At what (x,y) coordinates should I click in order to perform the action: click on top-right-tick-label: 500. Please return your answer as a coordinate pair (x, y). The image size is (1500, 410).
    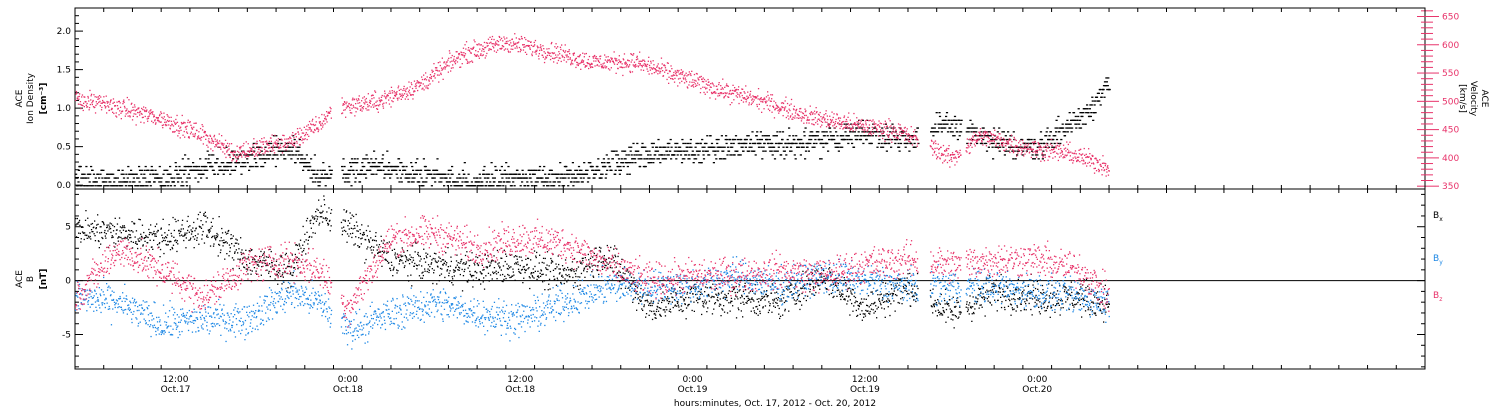
    Looking at the image, I should click on (1450, 102).